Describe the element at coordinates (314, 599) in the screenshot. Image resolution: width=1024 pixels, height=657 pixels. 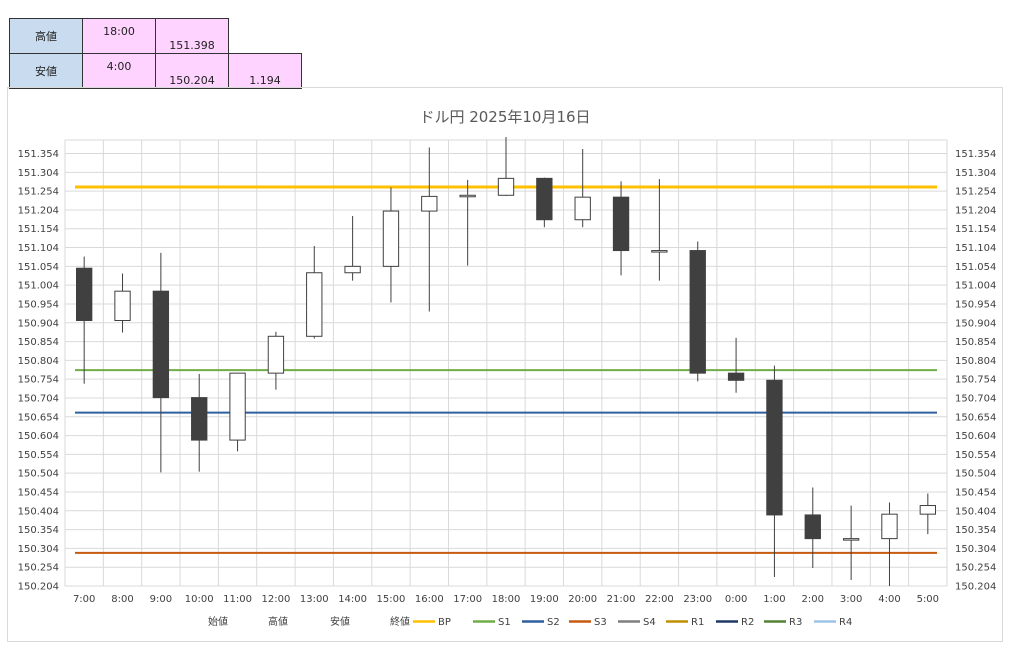
I see `x-tick-label: 13:00` at that location.